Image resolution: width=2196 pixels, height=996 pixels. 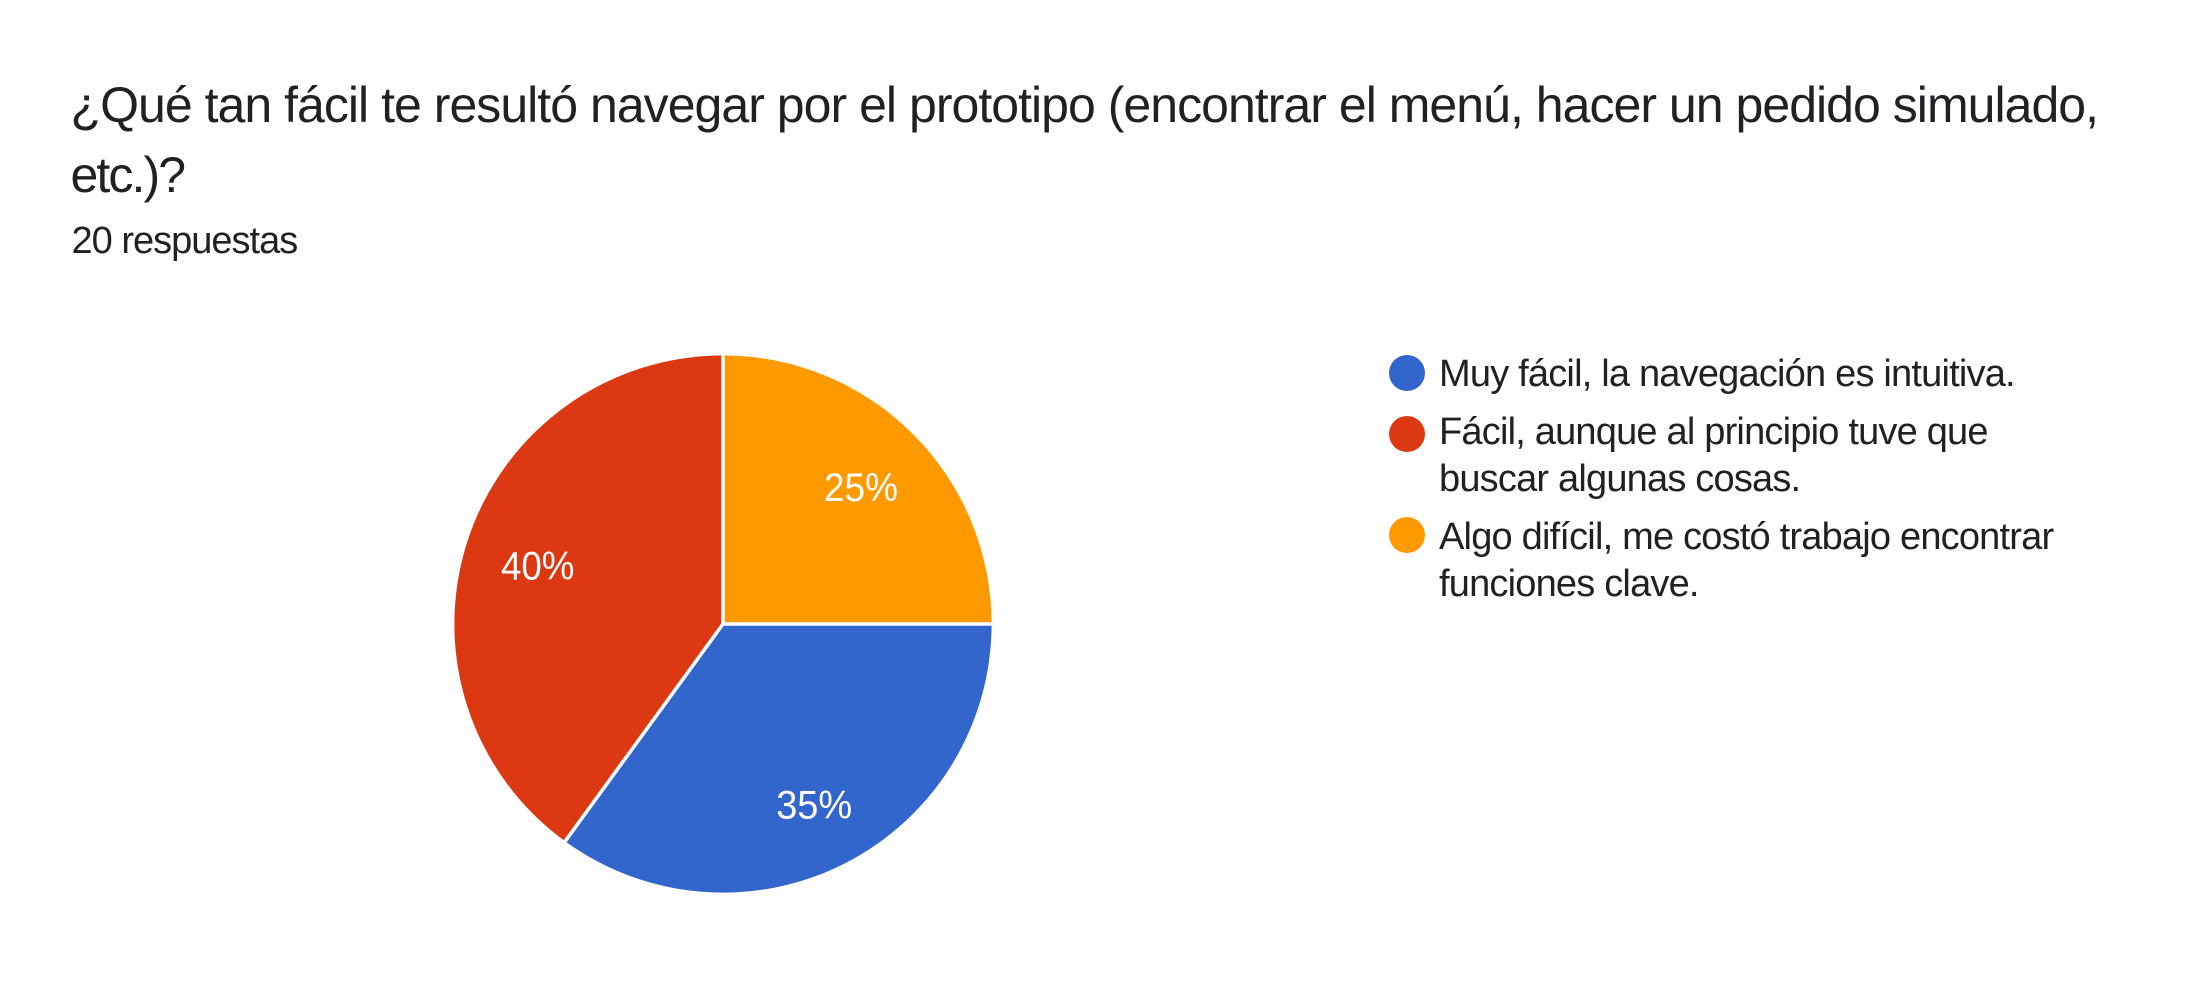 What do you see at coordinates (861, 488) in the screenshot?
I see `svg-text: 25%` at bounding box center [861, 488].